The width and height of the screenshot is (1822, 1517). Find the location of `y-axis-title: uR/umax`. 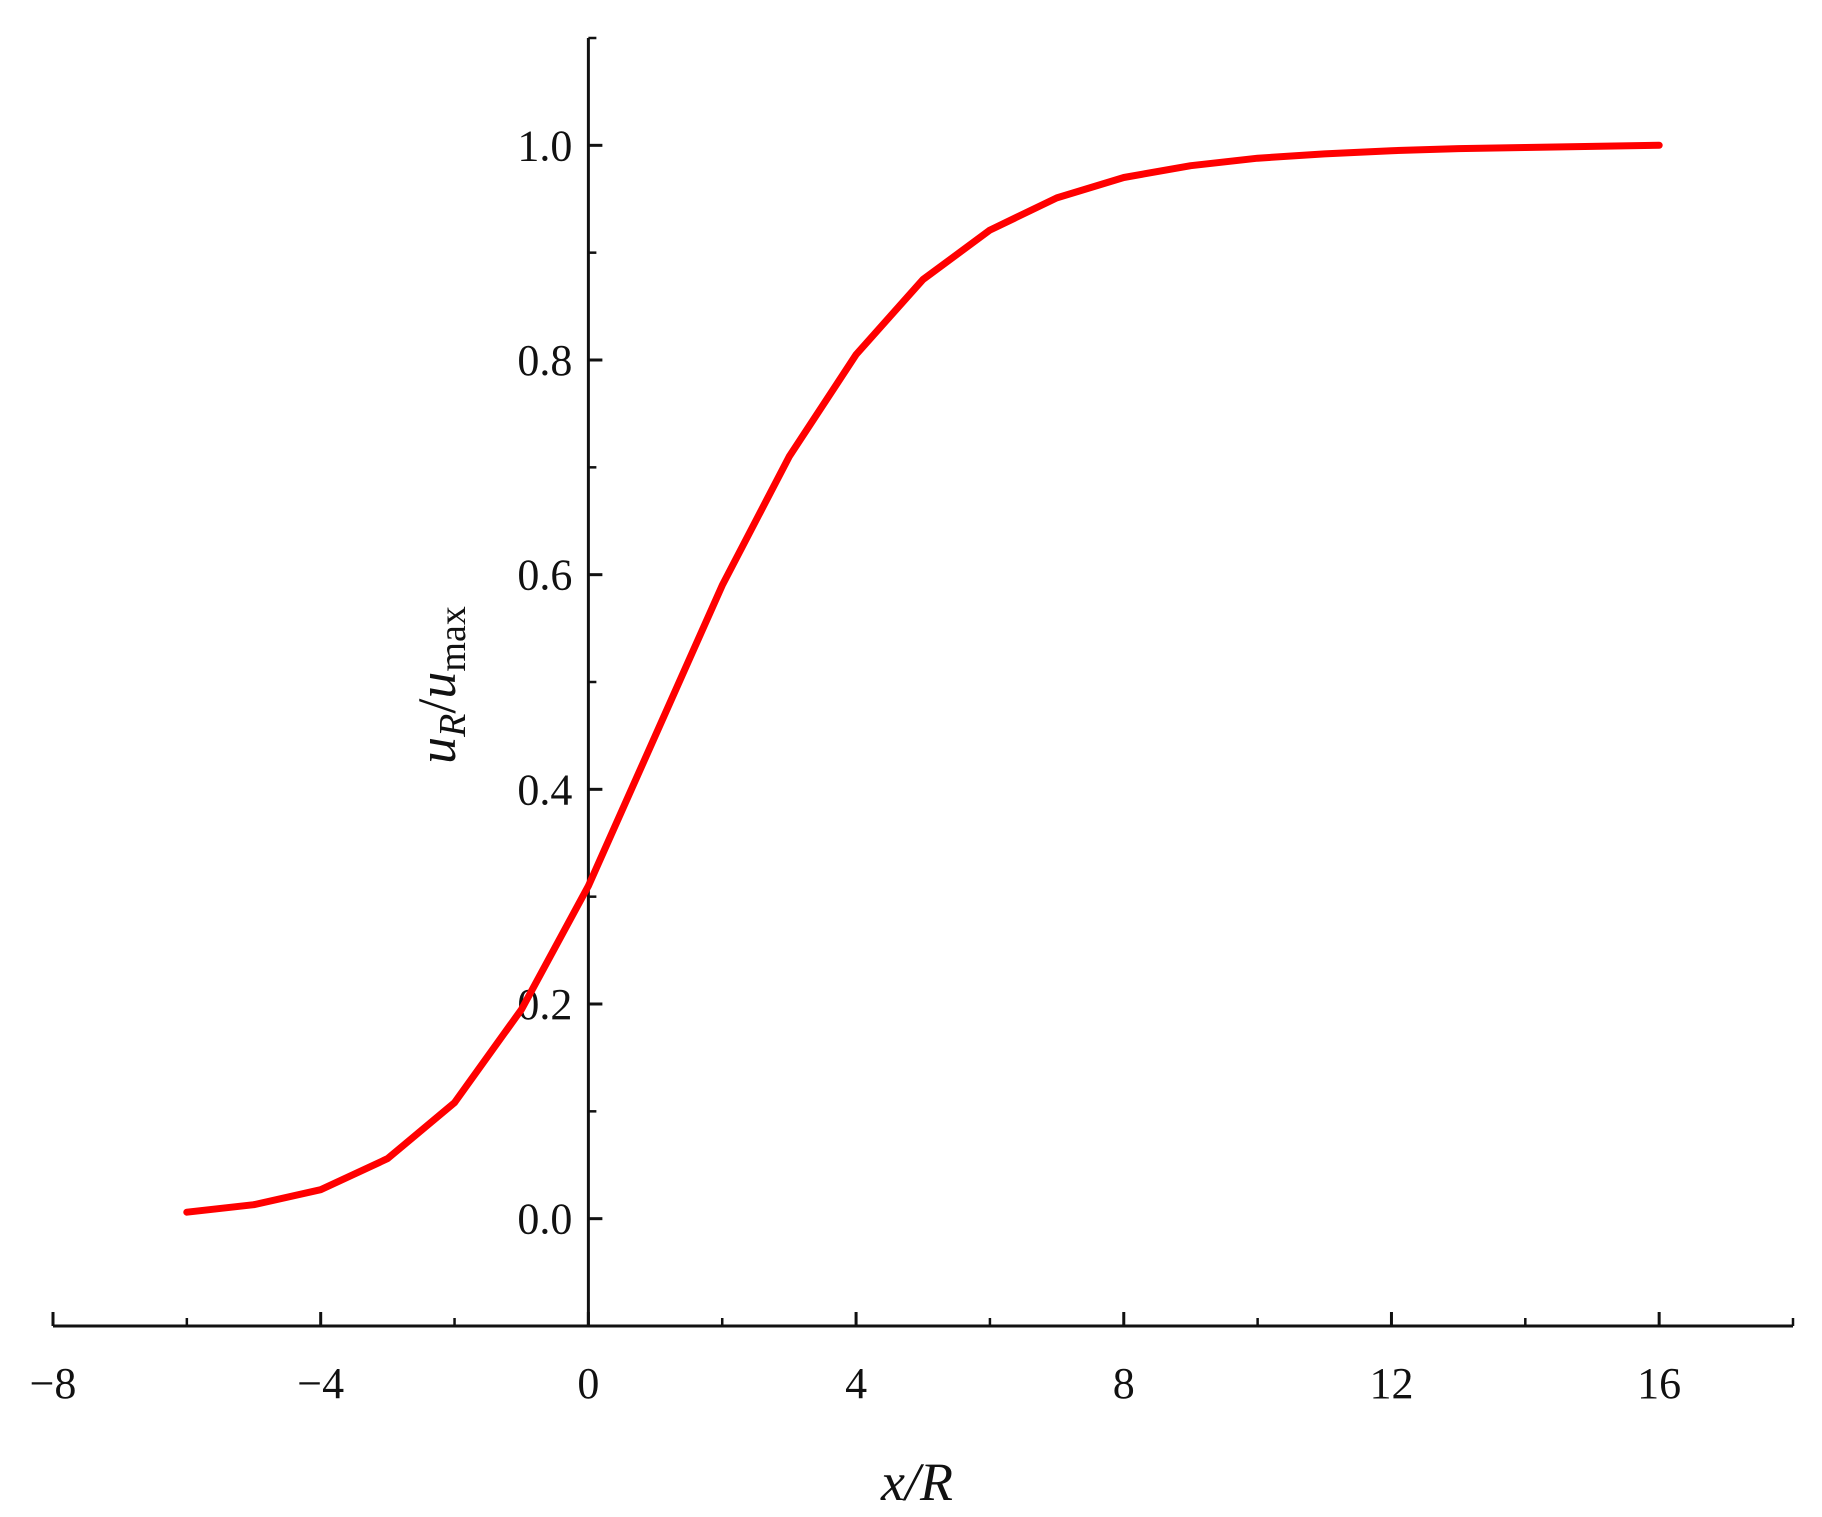

y-axis-title: uR/umax is located at coordinates (440, 685).